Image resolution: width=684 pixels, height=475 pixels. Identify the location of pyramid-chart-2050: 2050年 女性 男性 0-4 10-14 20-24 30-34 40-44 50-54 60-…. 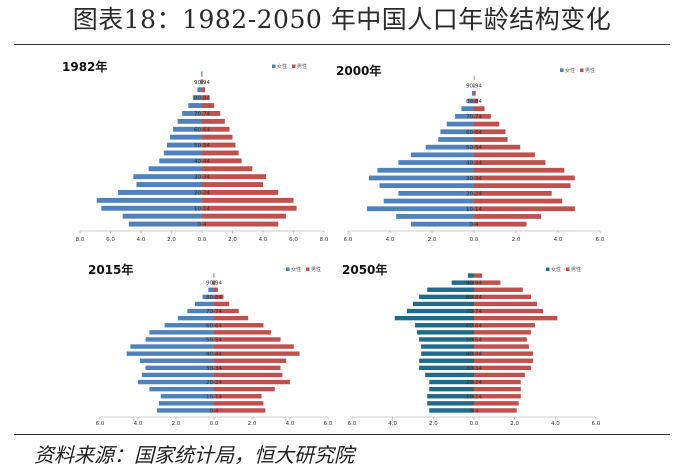
(471, 344).